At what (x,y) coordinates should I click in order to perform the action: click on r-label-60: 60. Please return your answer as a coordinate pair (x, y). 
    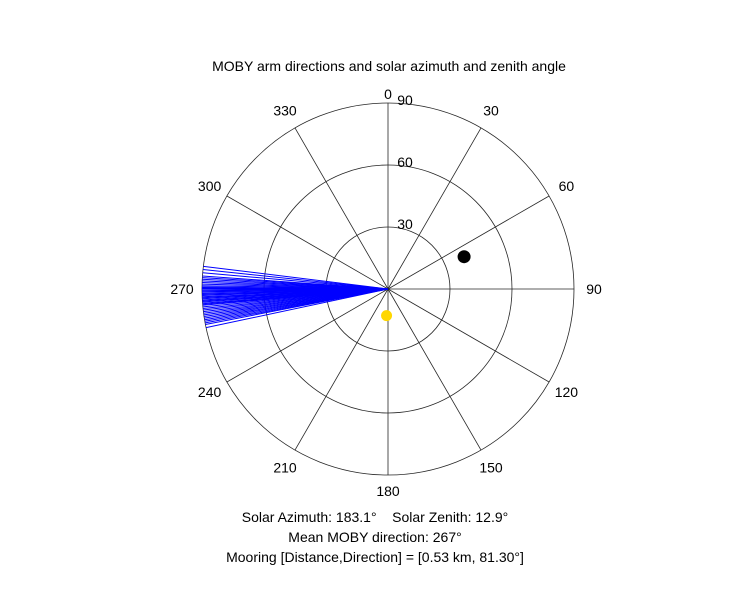
    Looking at the image, I should click on (405, 162).